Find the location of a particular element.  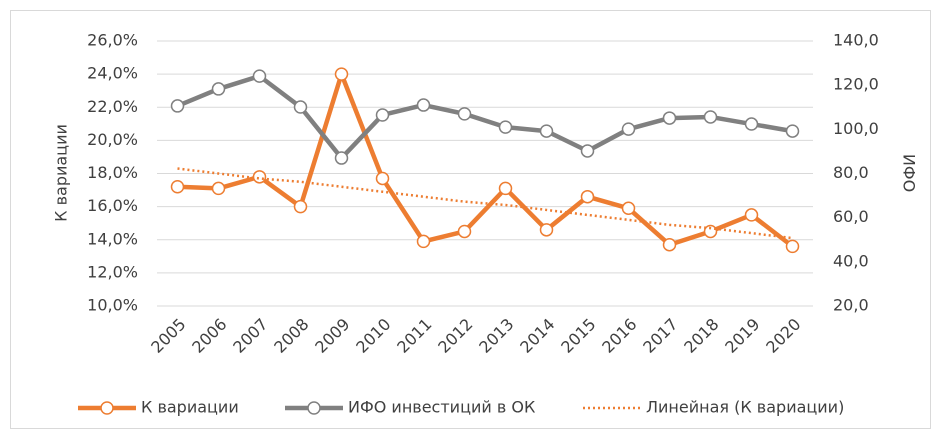

y-tick-label: 16,0% is located at coordinates (112, 205).